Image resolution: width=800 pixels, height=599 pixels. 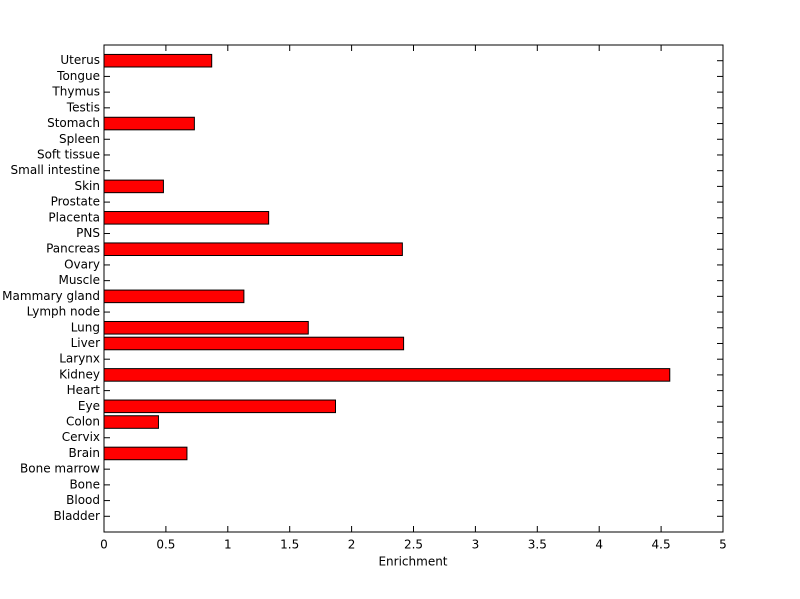 I want to click on y-tick-label: Stomach, so click(x=73, y=123).